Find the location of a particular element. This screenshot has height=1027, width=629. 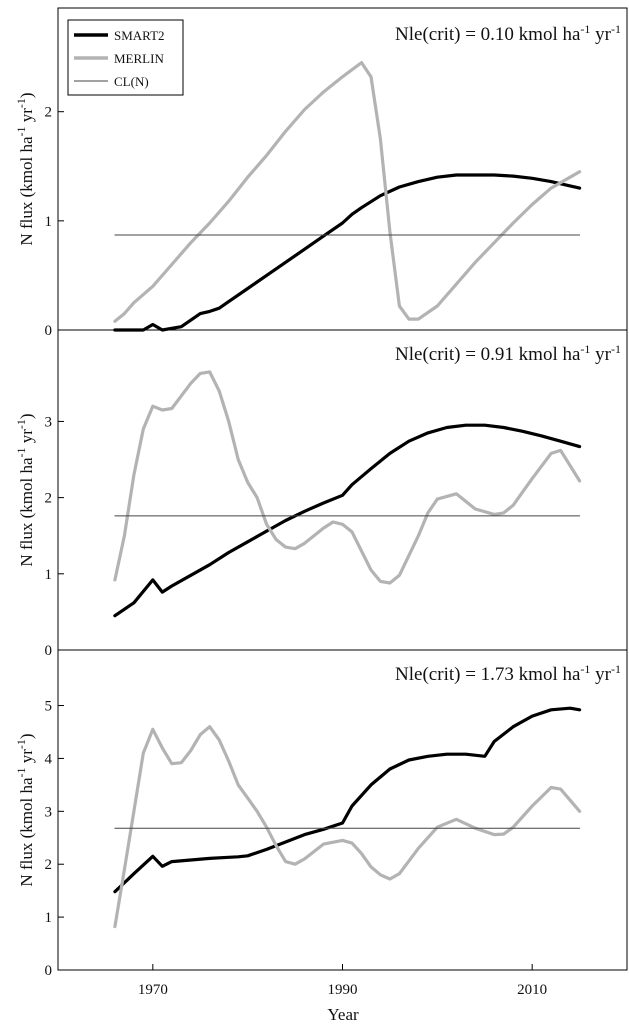

panel-3-series-smart2 is located at coordinates (347, 800).